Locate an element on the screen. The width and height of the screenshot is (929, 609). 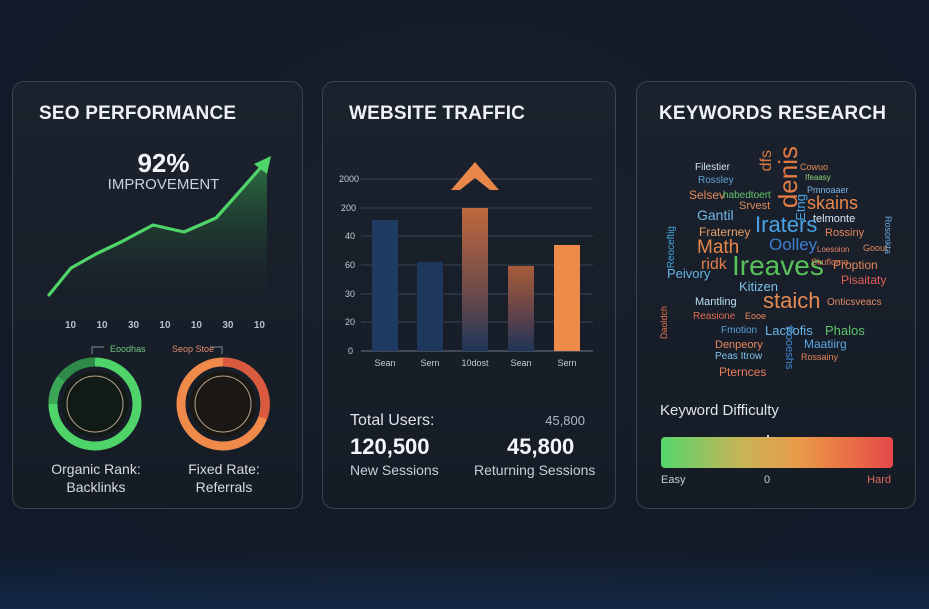
keyword: Srvest is located at coordinates (755, 206).